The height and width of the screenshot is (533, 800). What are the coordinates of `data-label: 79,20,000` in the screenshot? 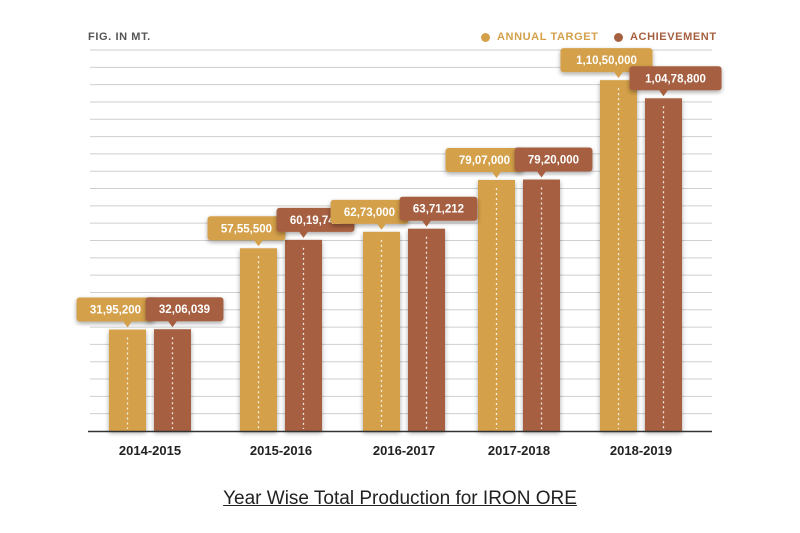 It's located at (553, 161).